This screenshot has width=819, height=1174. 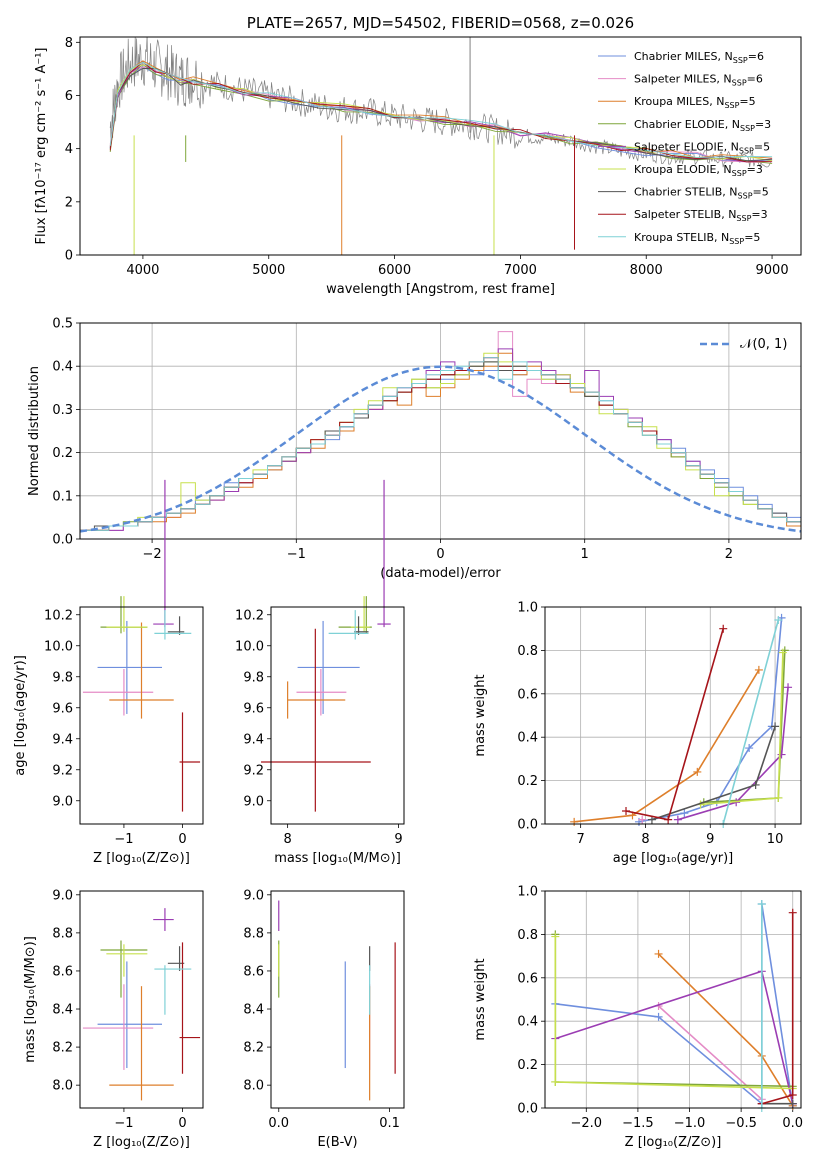 I want to click on panel-7: 0.0 0.1 8.0 8.2 8.4 8.6 8.8 9.0 E(B-V), so click(x=324, y=1019).